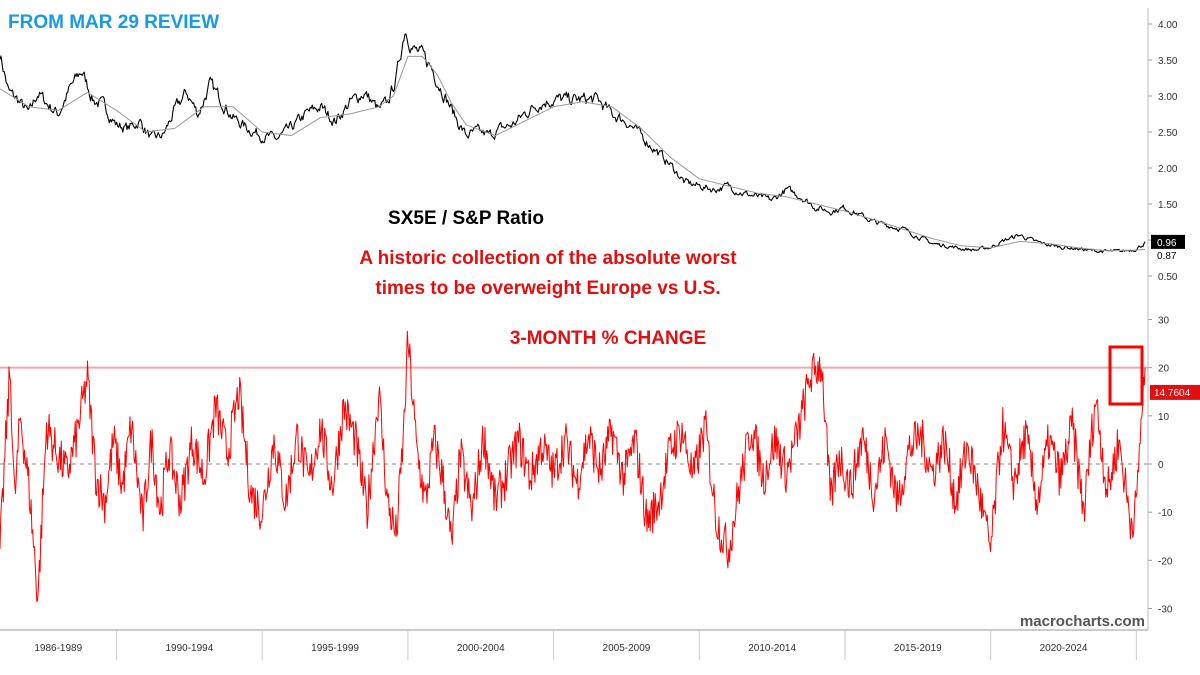  What do you see at coordinates (1161, 465) in the screenshot?
I see `change-y-tick-label: 0` at bounding box center [1161, 465].